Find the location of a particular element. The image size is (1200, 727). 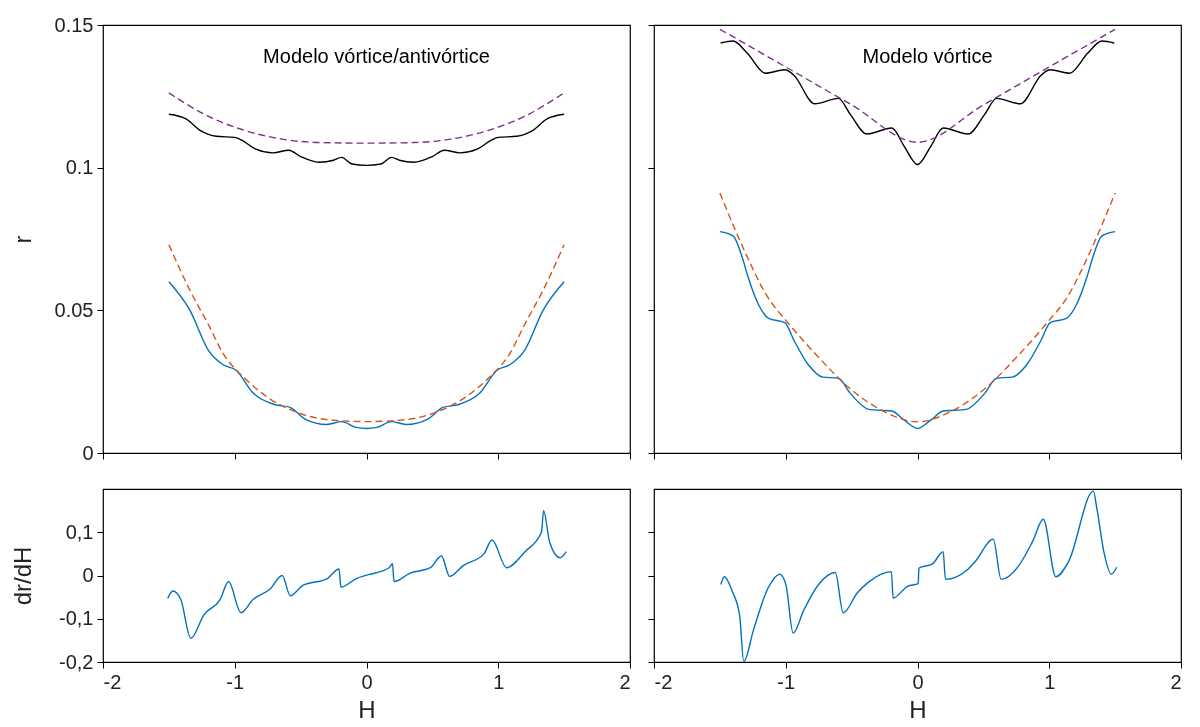

text: Modelo vórtice is located at coordinates (927, 56).